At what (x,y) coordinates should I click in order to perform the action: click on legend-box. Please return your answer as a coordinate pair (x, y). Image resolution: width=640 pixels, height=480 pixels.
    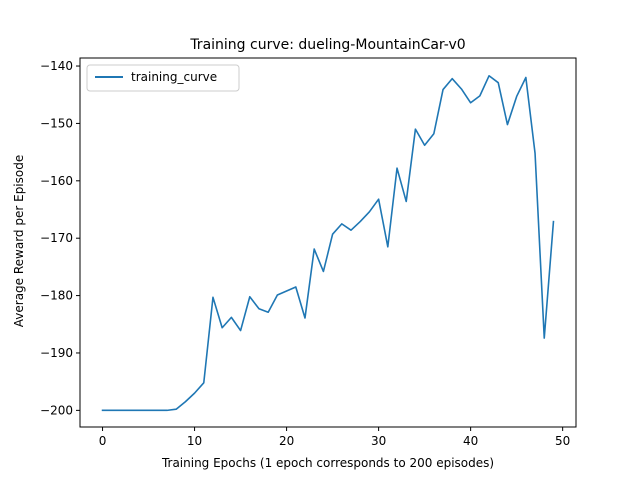
    Looking at the image, I should click on (163, 78).